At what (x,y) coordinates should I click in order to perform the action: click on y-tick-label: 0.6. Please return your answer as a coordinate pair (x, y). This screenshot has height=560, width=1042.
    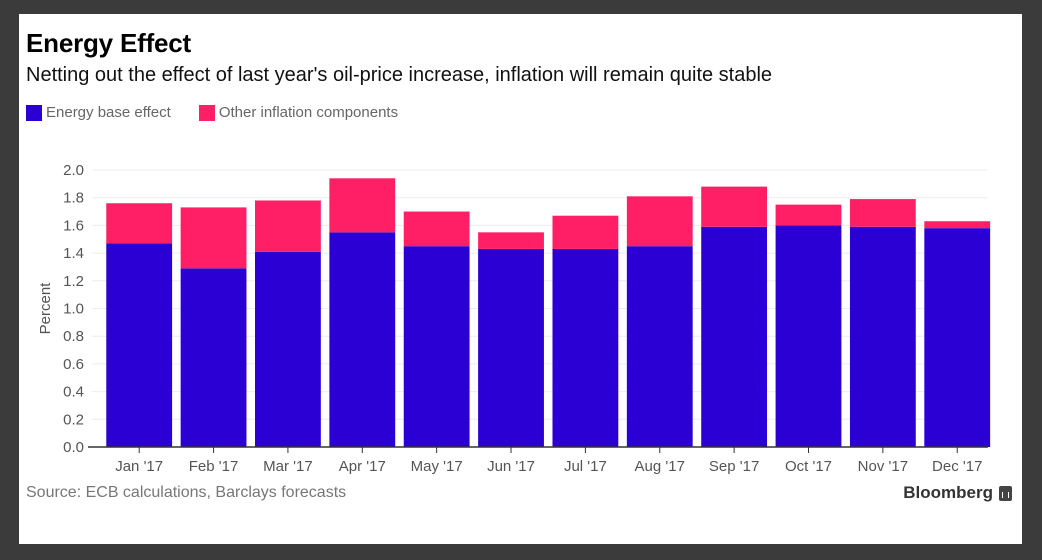
    Looking at the image, I should click on (73, 364).